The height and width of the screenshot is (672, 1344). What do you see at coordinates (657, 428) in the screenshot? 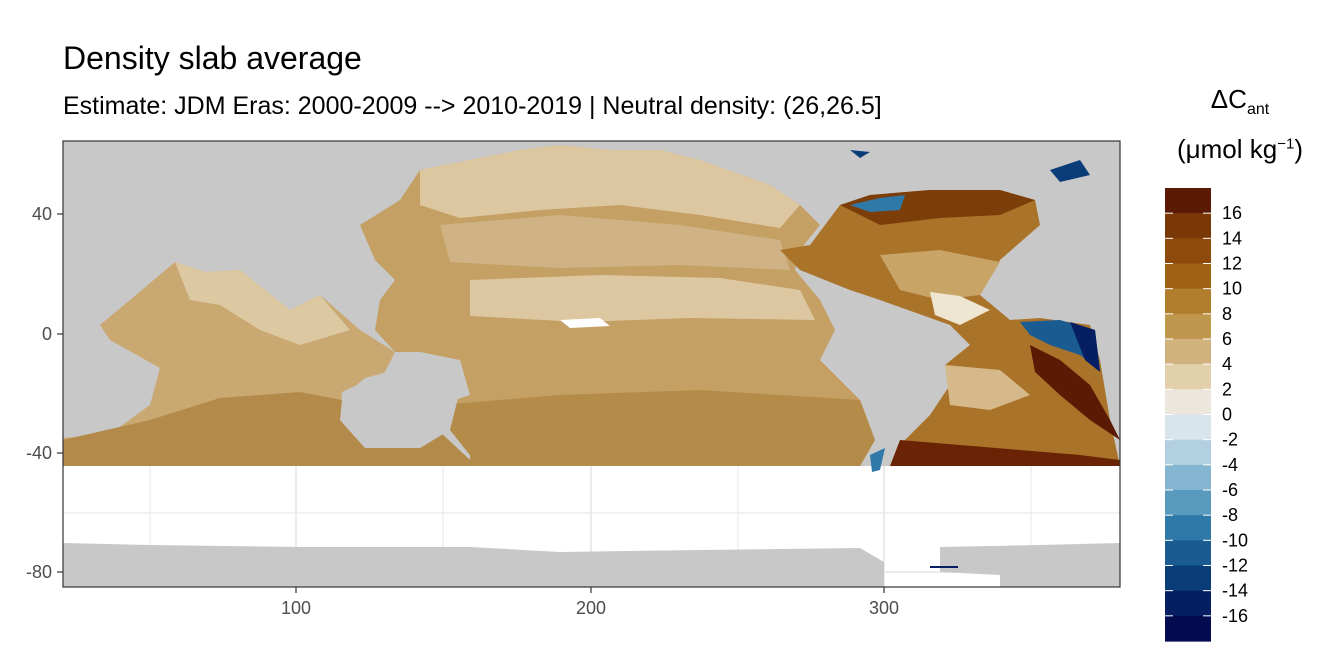
I see `southern-pacific-band` at bounding box center [657, 428].